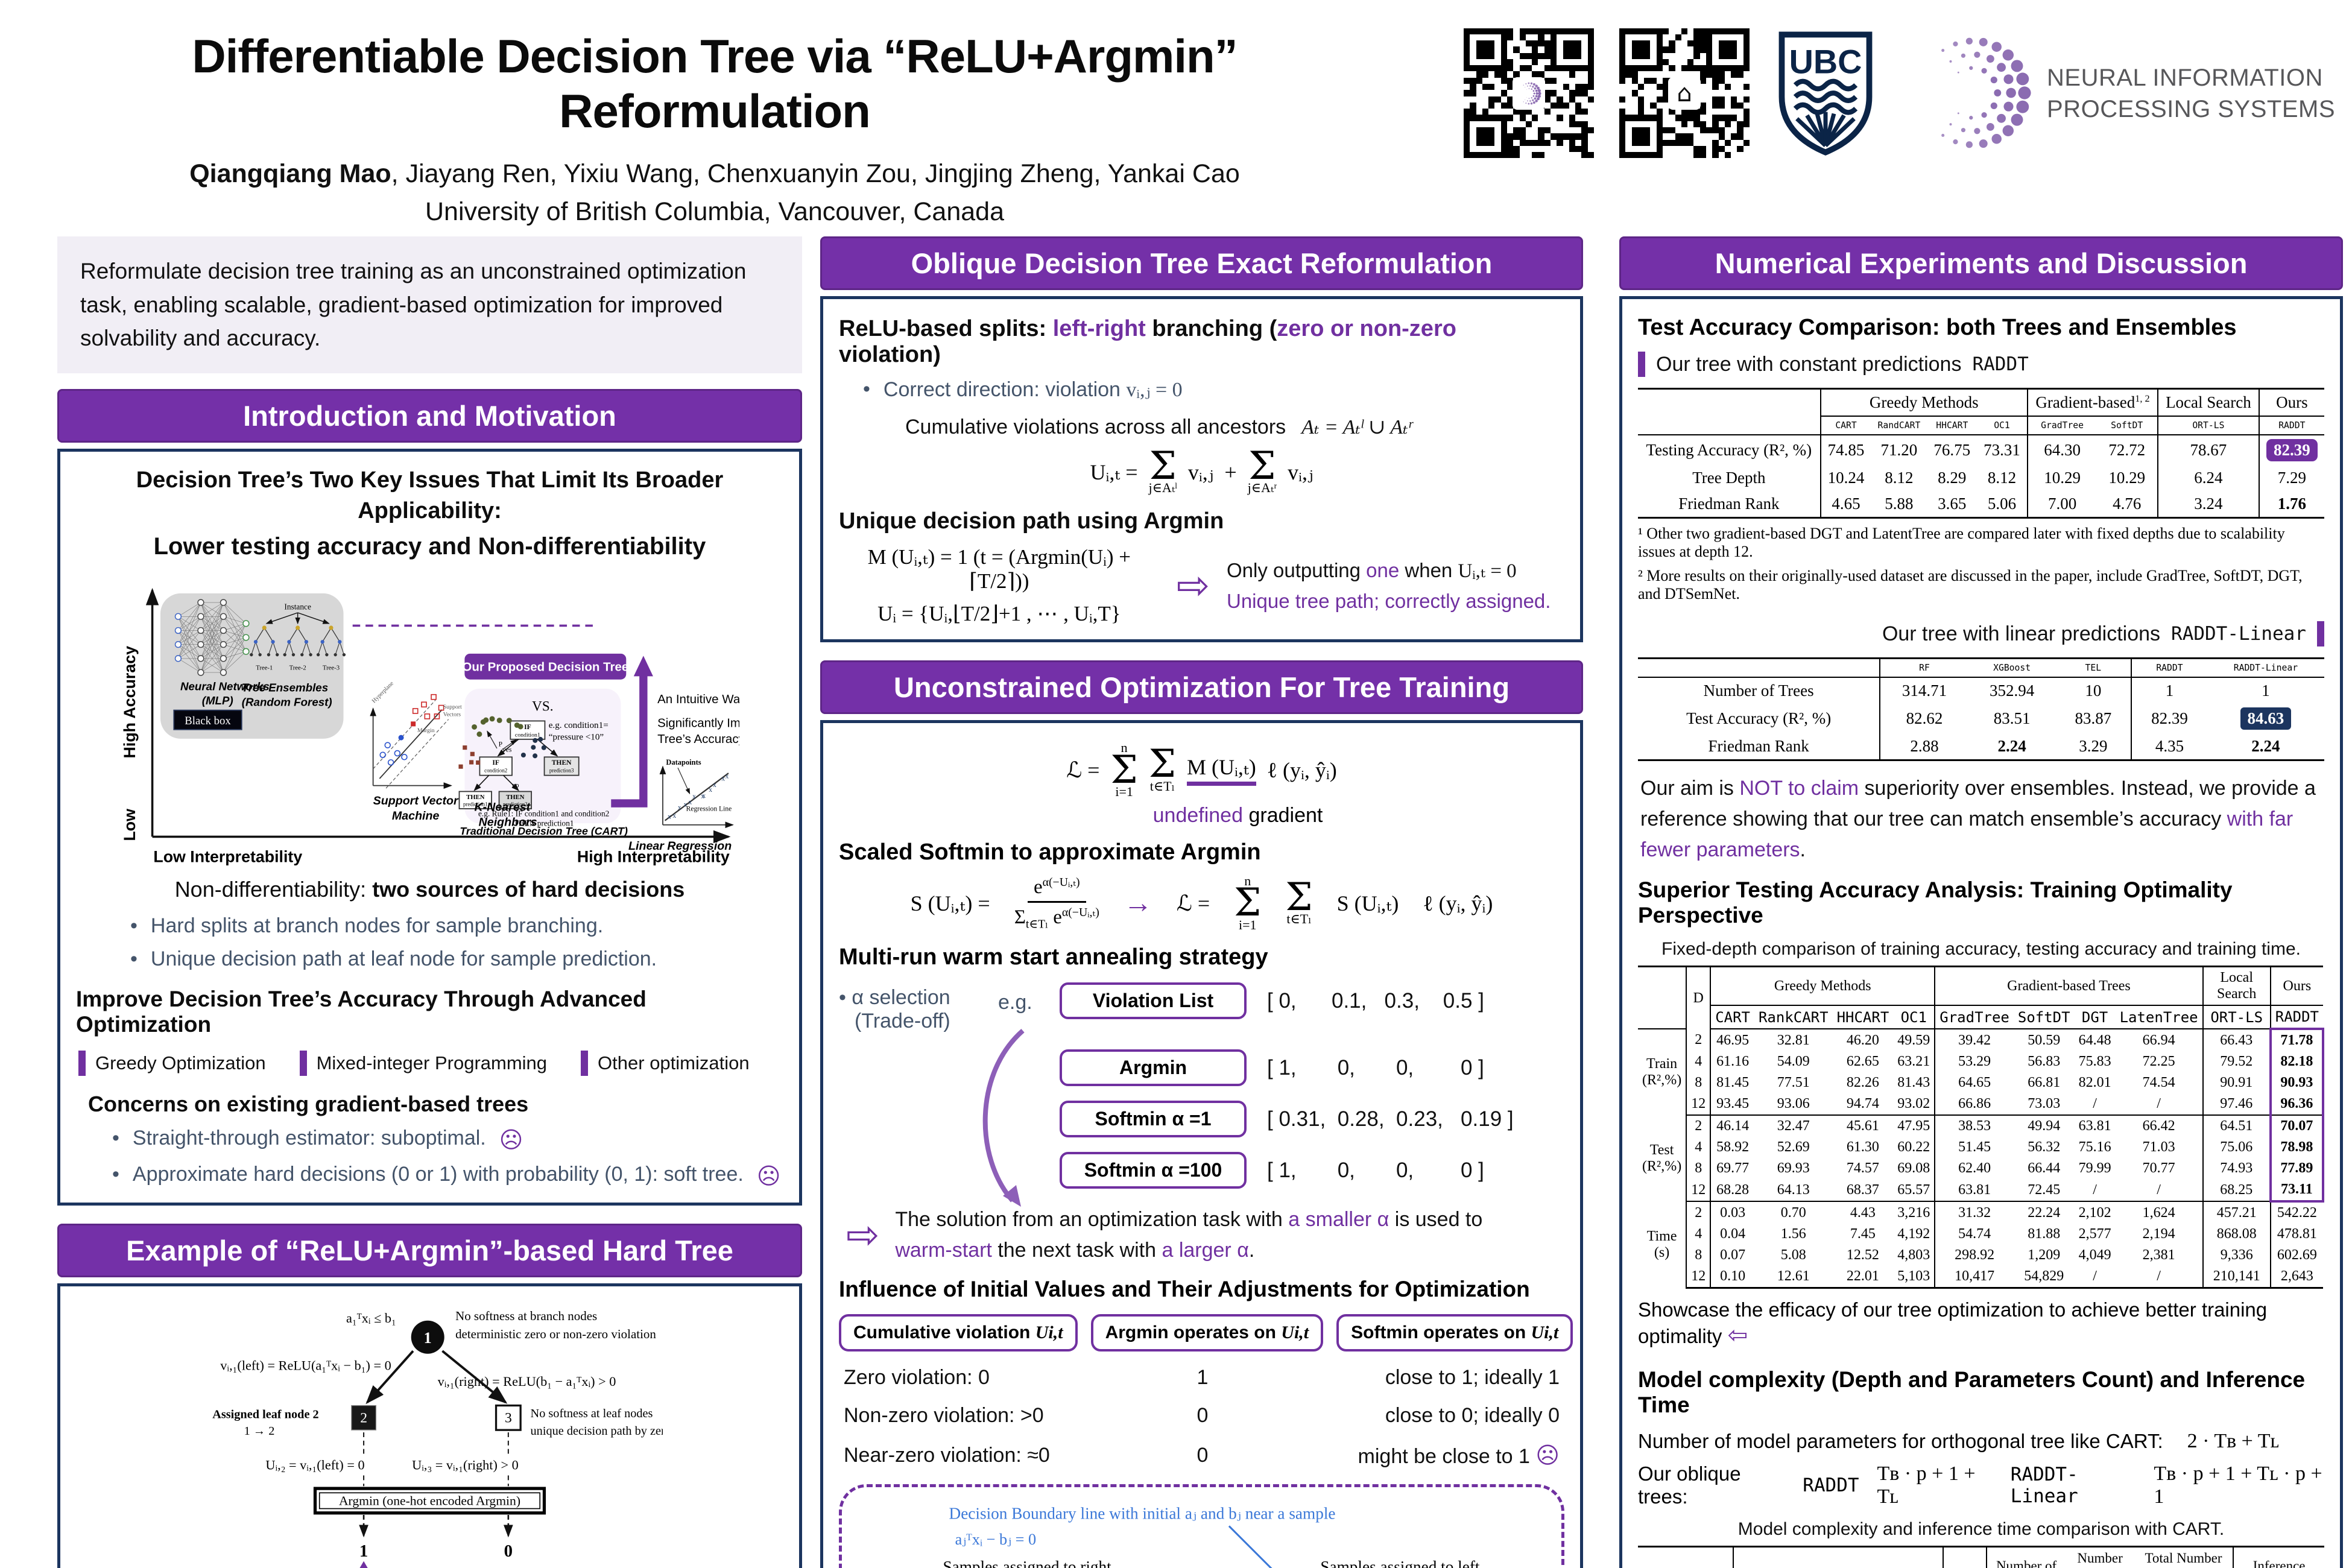 The height and width of the screenshot is (1568, 2352). I want to click on neurips-logo: NEURAL INFORMATION PROCESSING SYSTEMS, so click(2118, 93).